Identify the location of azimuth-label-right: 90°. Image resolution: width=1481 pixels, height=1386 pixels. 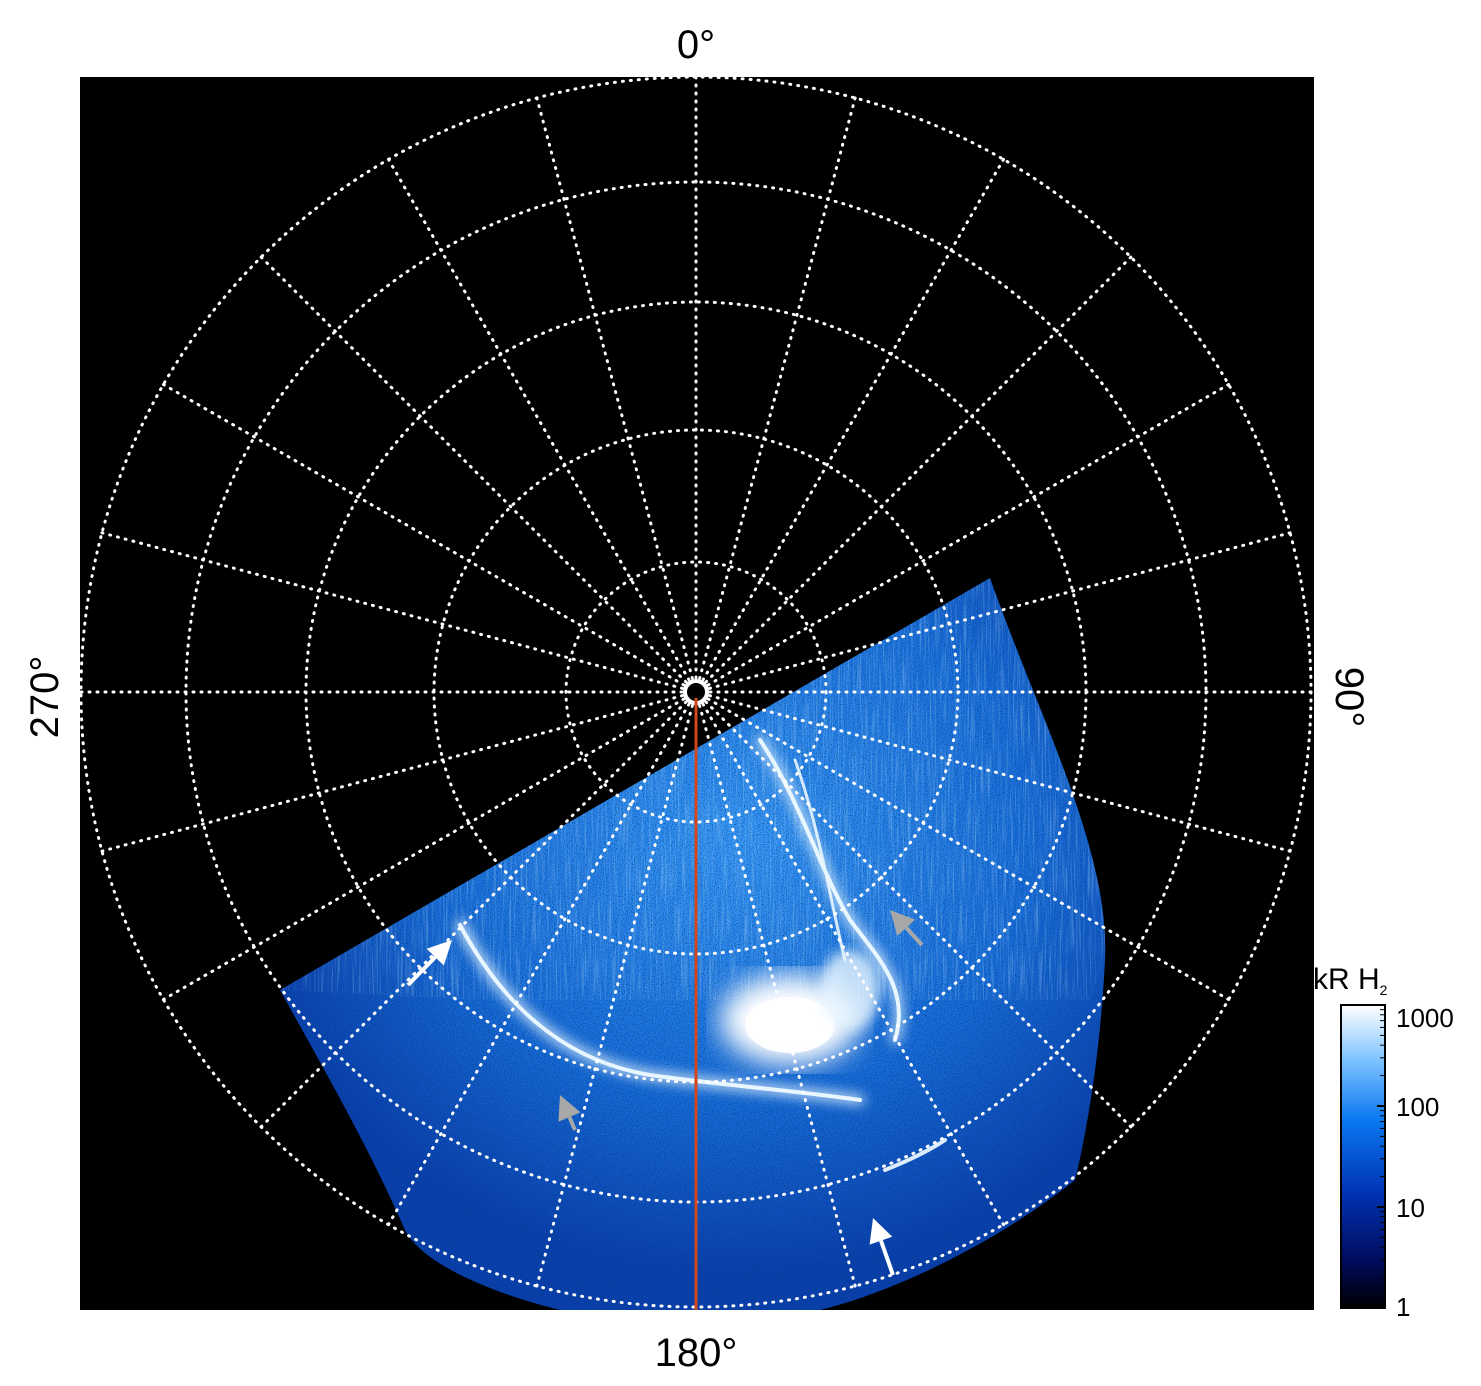
(1349, 697).